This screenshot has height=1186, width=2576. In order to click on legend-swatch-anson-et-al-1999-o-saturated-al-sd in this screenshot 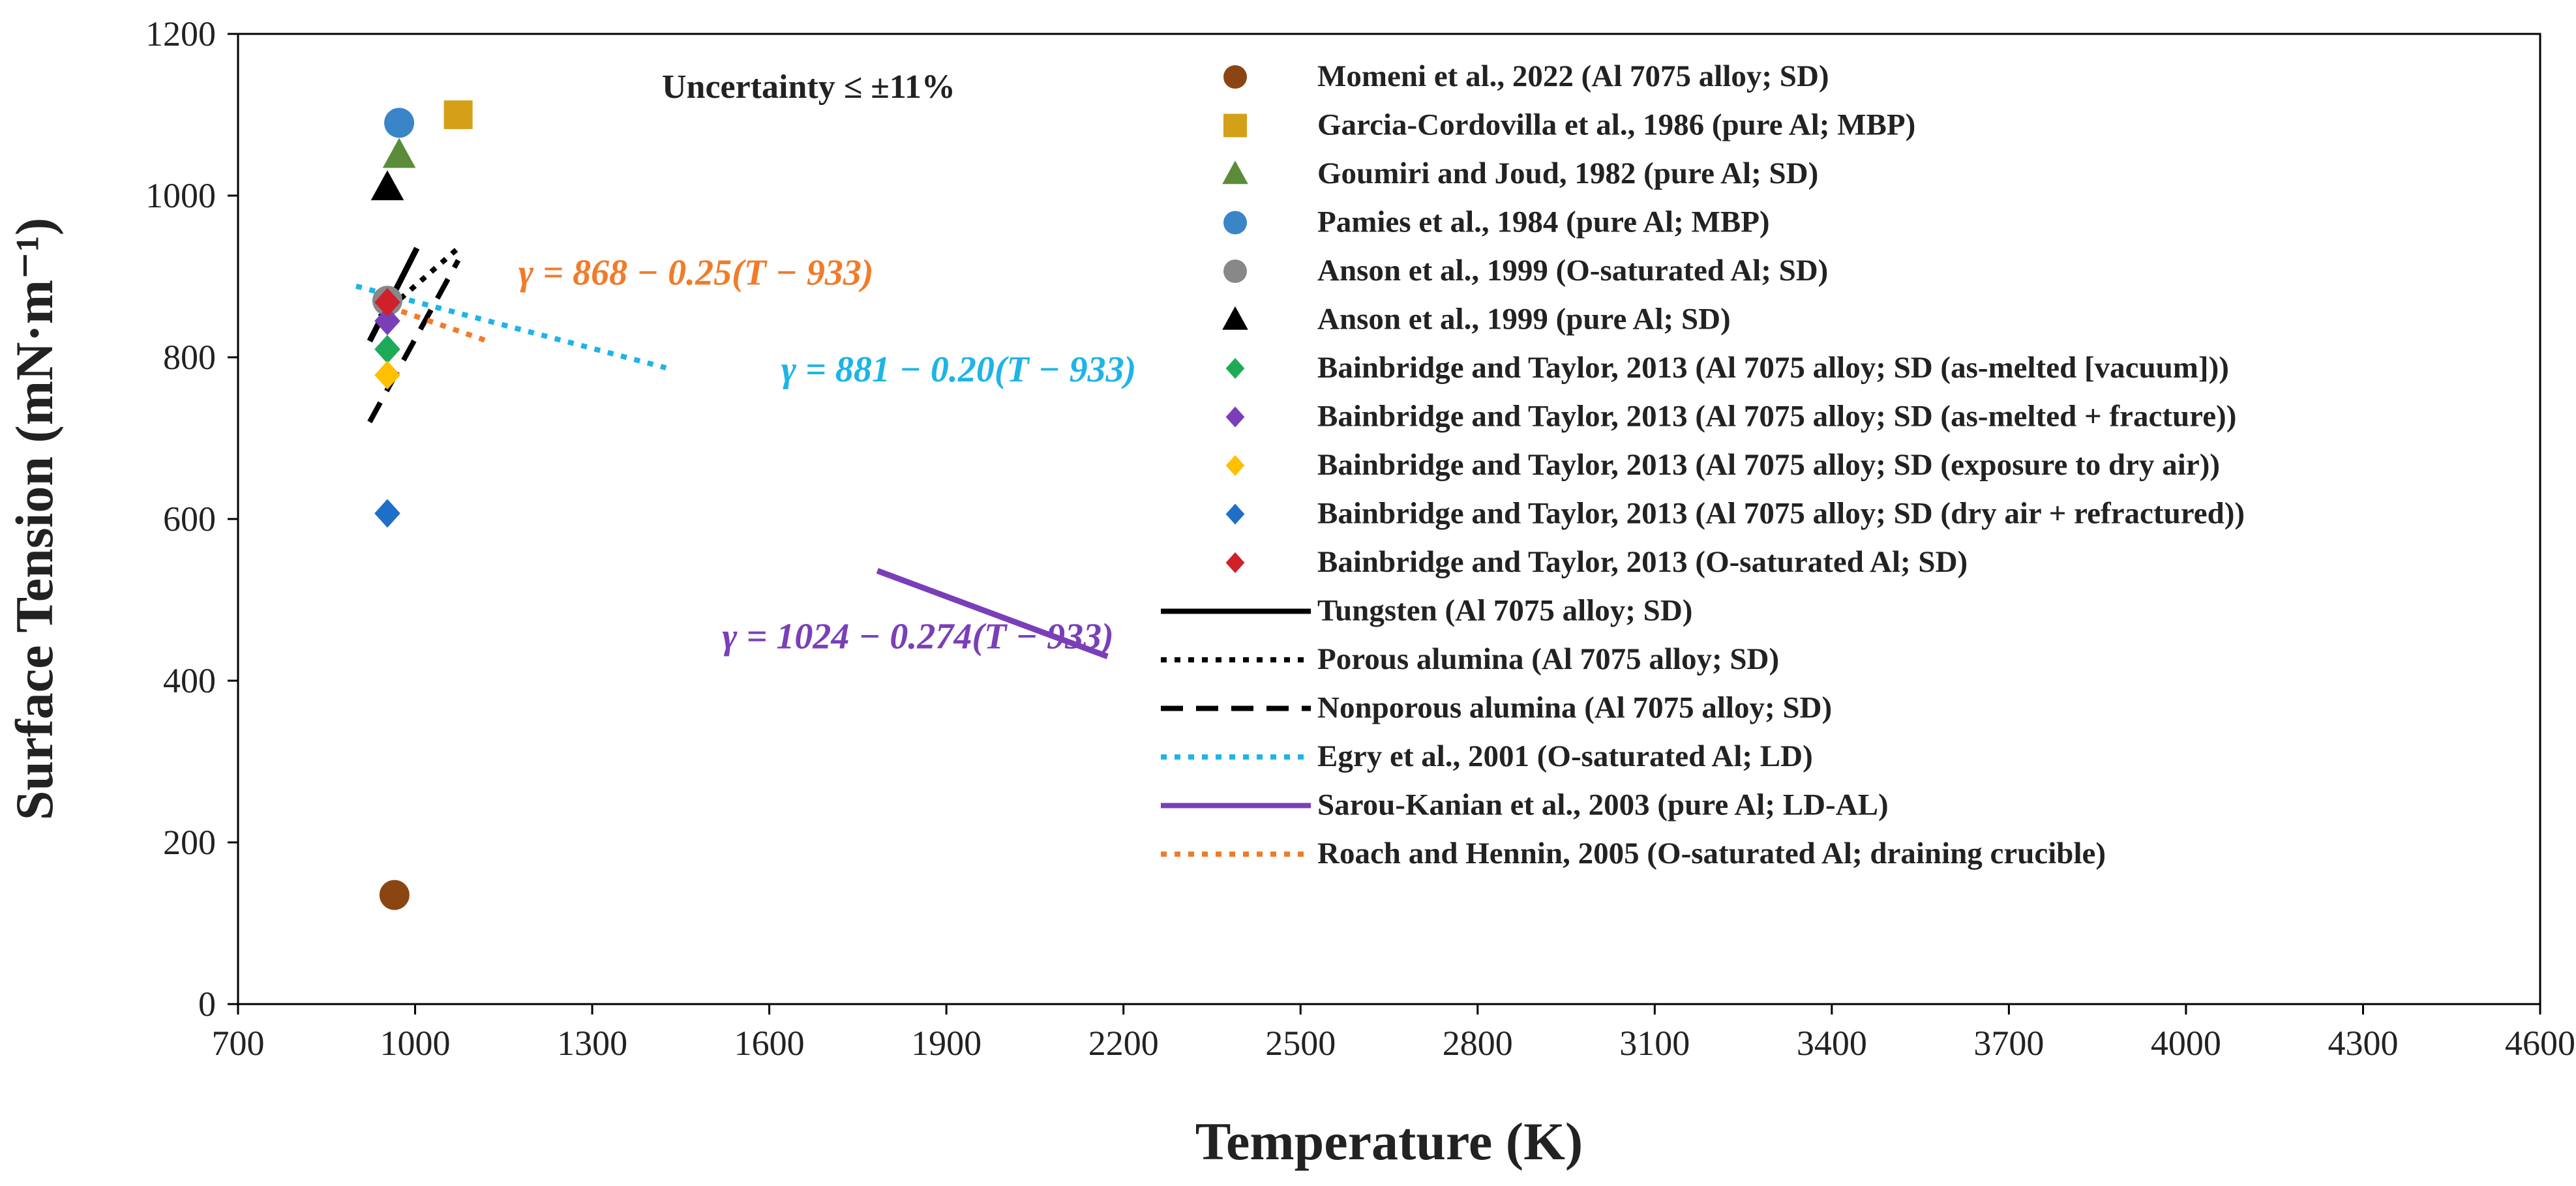, I will do `click(1235, 271)`.